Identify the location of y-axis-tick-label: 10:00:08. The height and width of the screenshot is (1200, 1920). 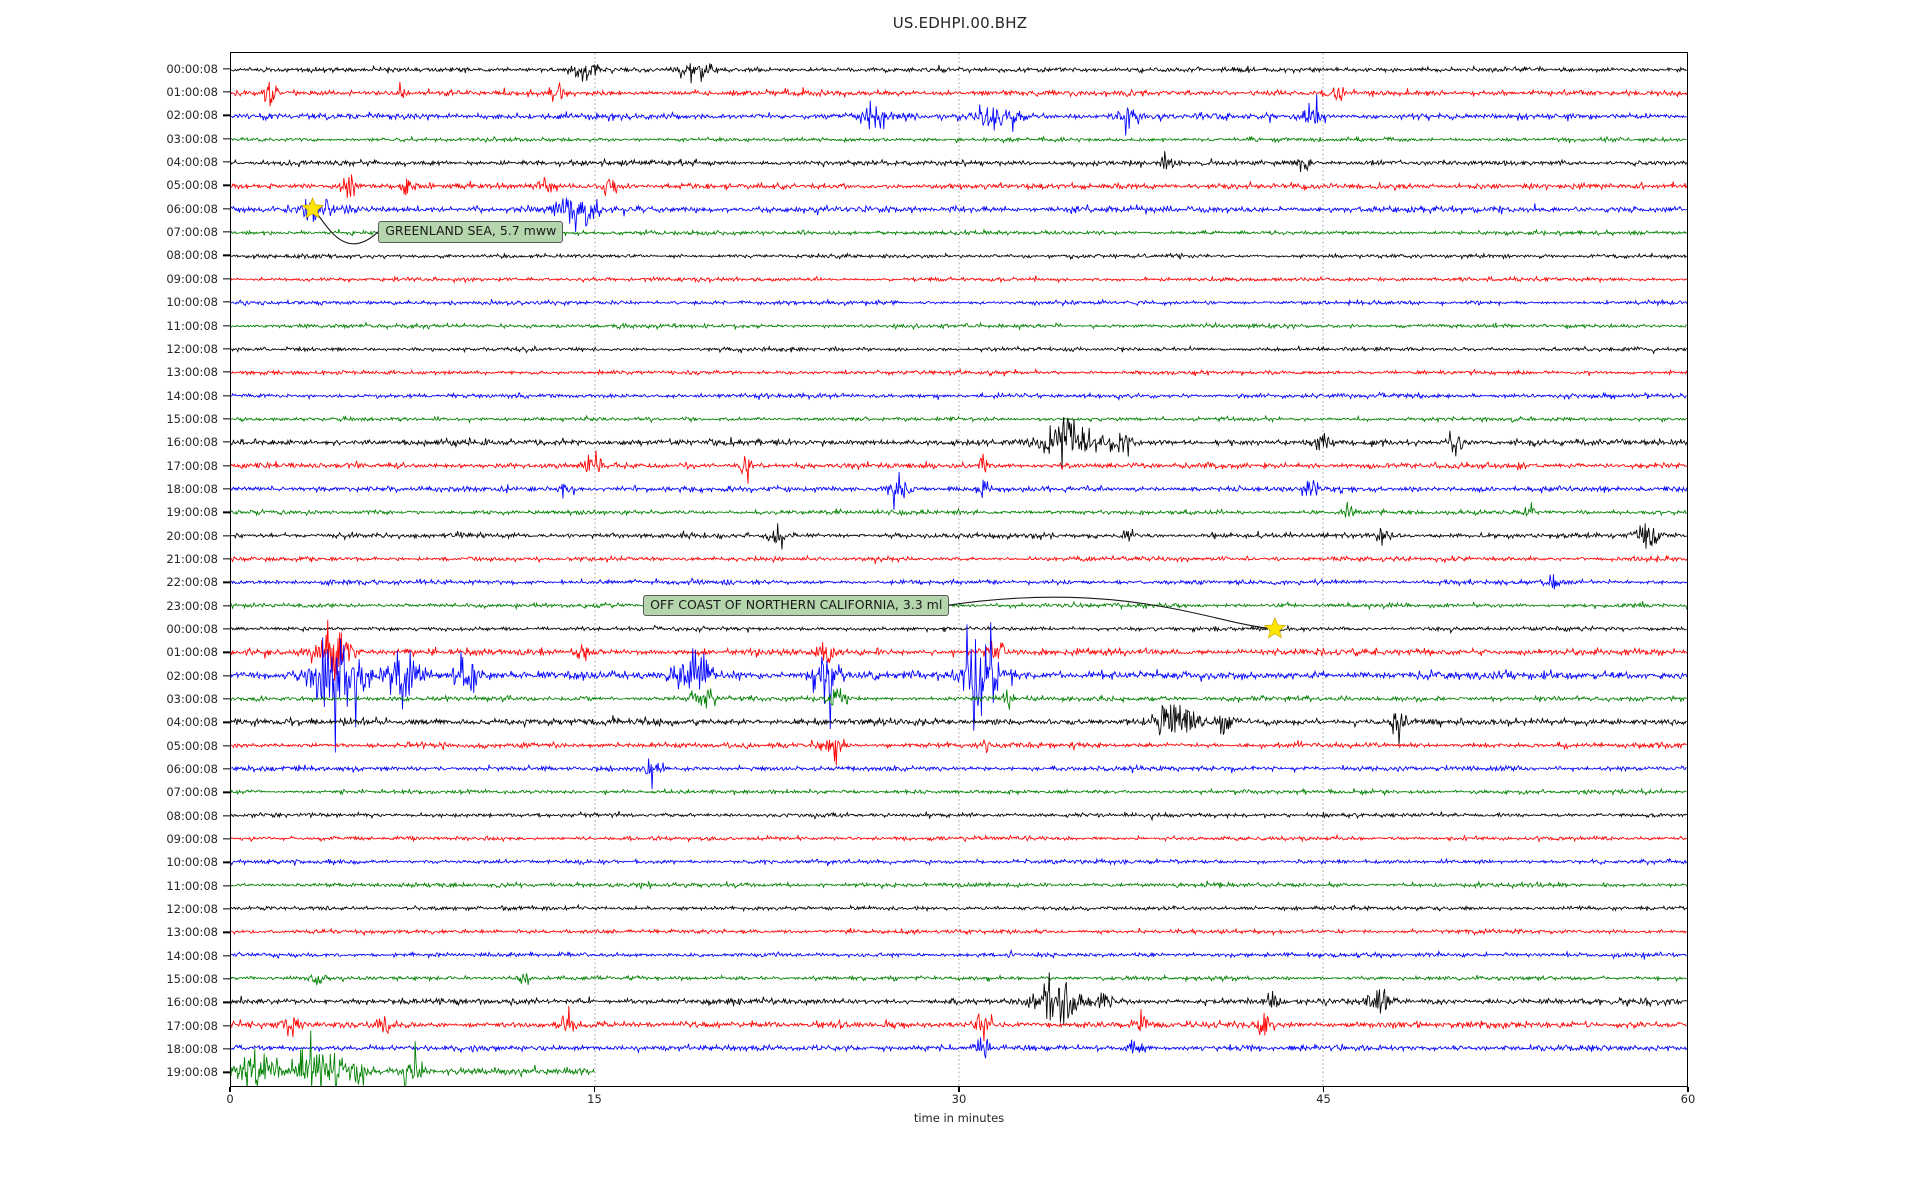
(192, 862).